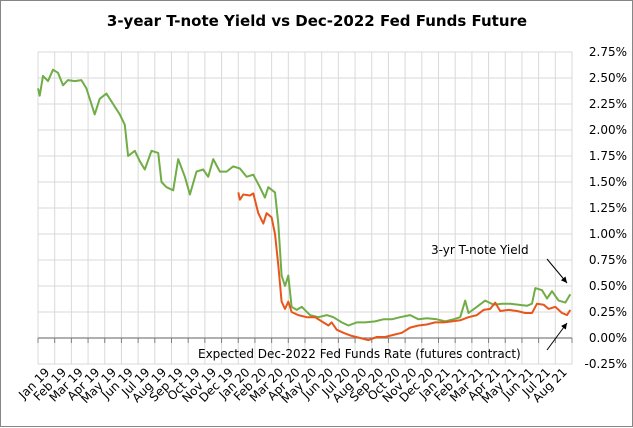 This screenshot has width=633, height=428. Describe the element at coordinates (608, 104) in the screenshot. I see `y-tick-label: 2.25%` at that location.